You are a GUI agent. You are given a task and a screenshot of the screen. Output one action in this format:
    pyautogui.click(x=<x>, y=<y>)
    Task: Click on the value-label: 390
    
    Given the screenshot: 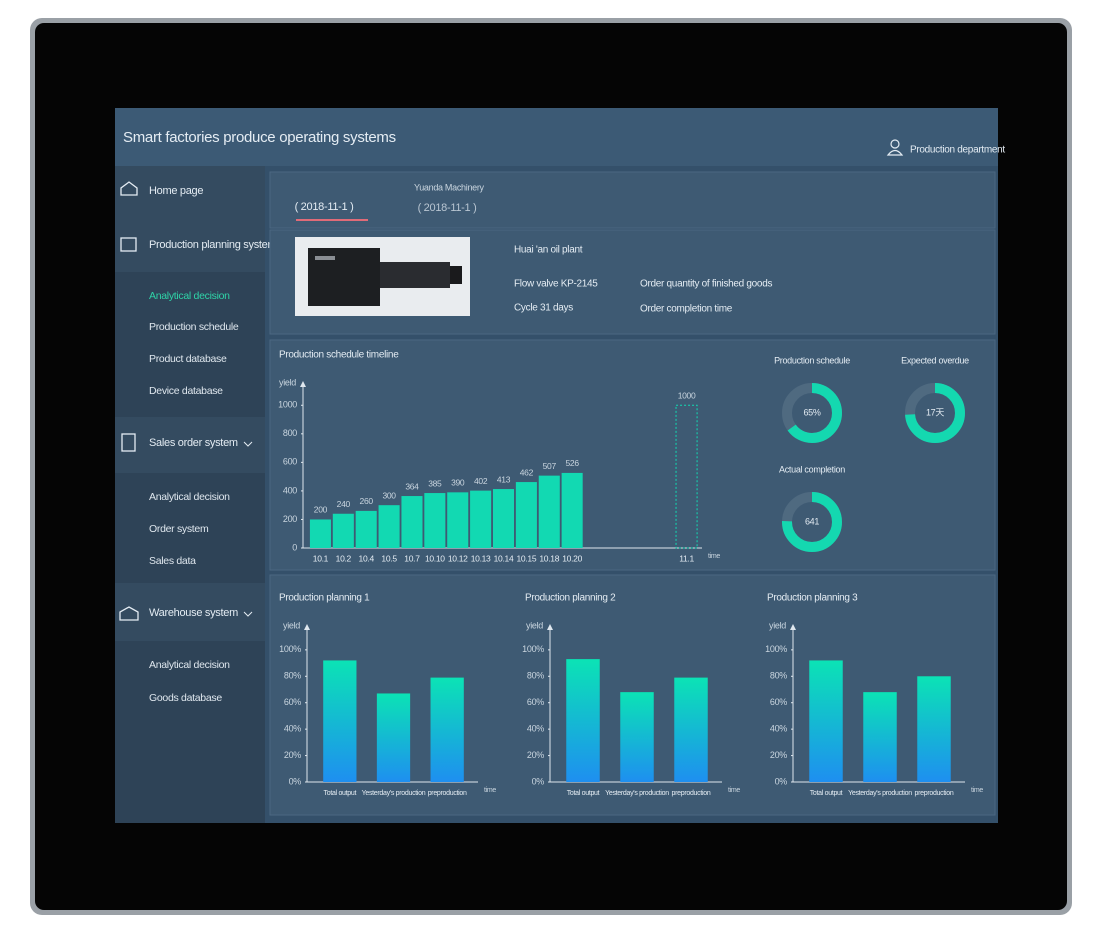 What is the action you would take?
    pyautogui.click(x=458, y=483)
    